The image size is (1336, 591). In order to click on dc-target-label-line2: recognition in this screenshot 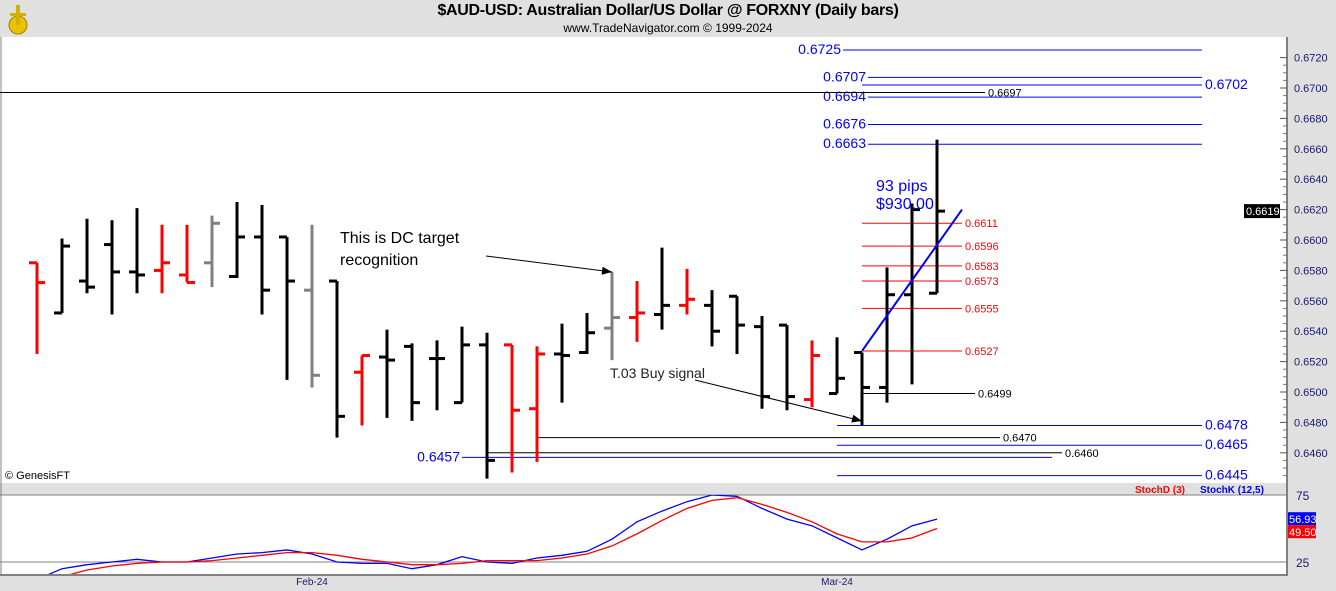, I will do `click(379, 260)`.